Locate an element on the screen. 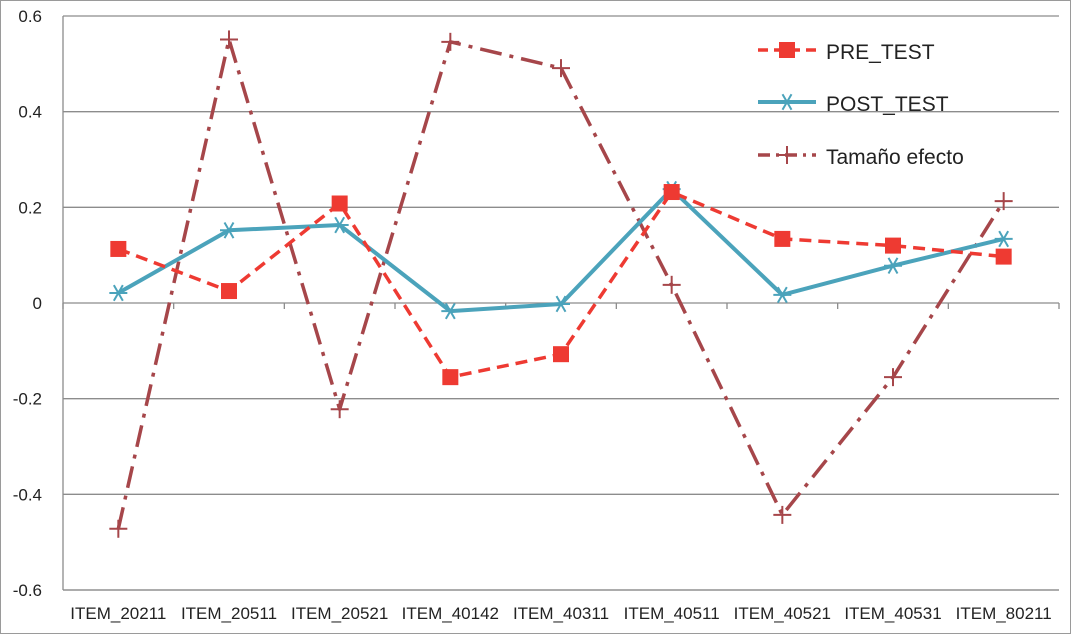 The height and width of the screenshot is (634, 1071). legend: PRE_TEST POST_TEST Tamaño efecto is located at coordinates (861, 105).